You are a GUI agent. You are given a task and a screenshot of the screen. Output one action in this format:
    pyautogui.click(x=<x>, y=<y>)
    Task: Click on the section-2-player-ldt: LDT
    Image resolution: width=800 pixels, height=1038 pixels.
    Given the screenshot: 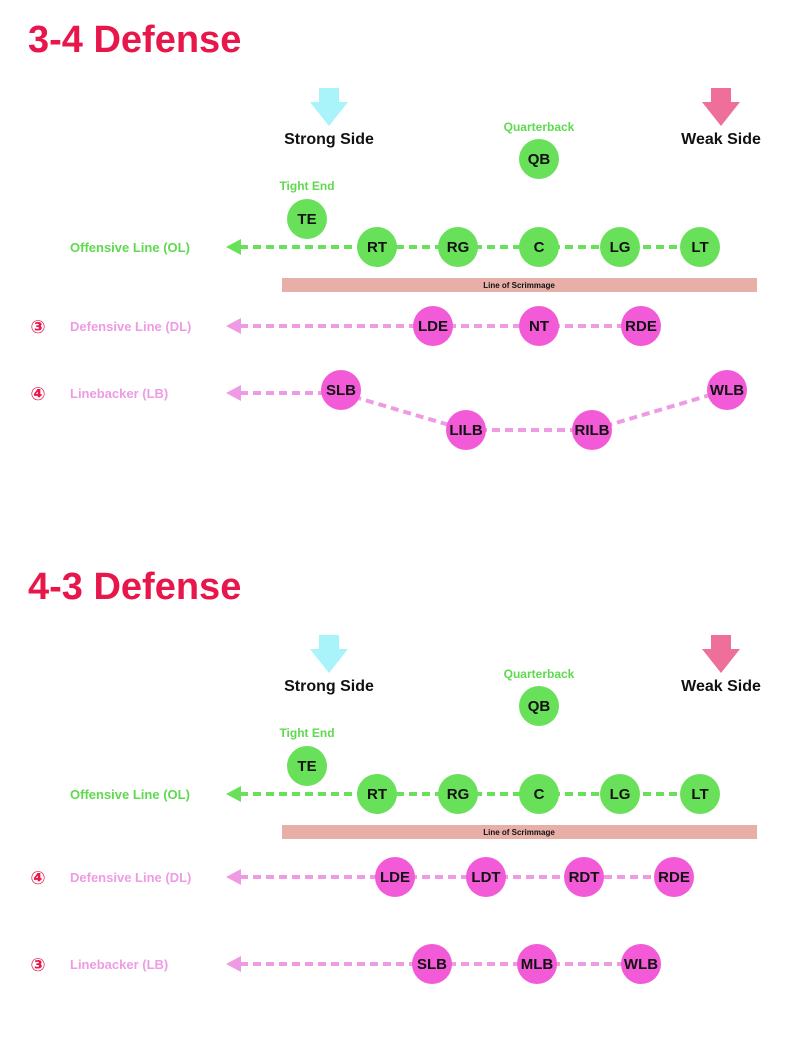 What is the action you would take?
    pyautogui.click(x=486, y=877)
    